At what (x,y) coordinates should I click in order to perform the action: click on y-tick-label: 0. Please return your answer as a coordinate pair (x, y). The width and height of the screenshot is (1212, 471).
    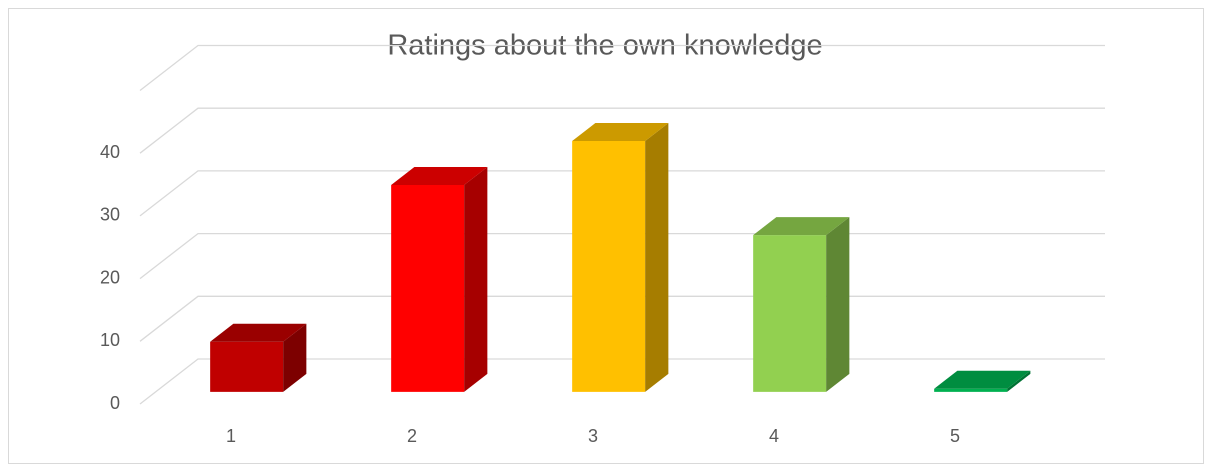
    Looking at the image, I should click on (115, 403).